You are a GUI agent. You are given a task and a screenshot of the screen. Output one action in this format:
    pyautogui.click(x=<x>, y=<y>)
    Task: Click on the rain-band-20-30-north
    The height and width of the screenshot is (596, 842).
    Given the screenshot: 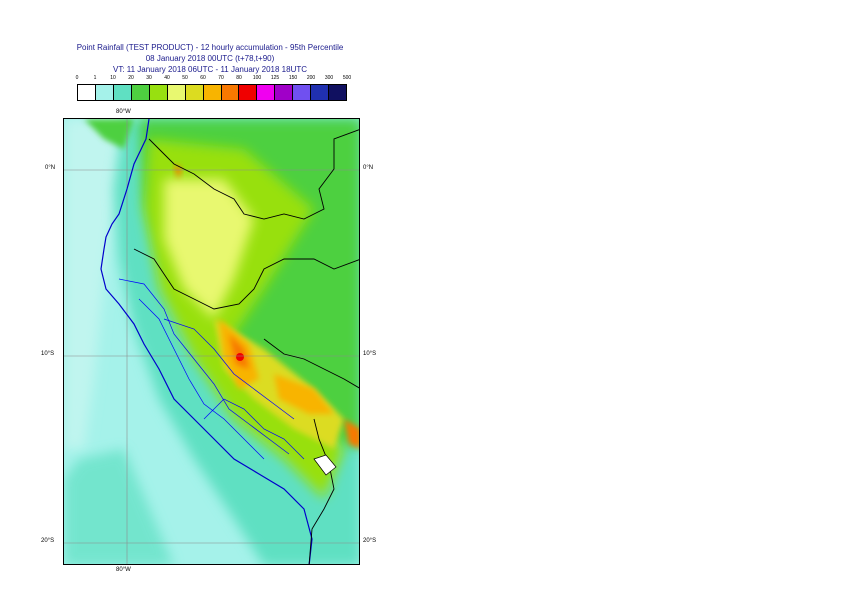 What is the action you would take?
    pyautogui.click(x=109, y=134)
    